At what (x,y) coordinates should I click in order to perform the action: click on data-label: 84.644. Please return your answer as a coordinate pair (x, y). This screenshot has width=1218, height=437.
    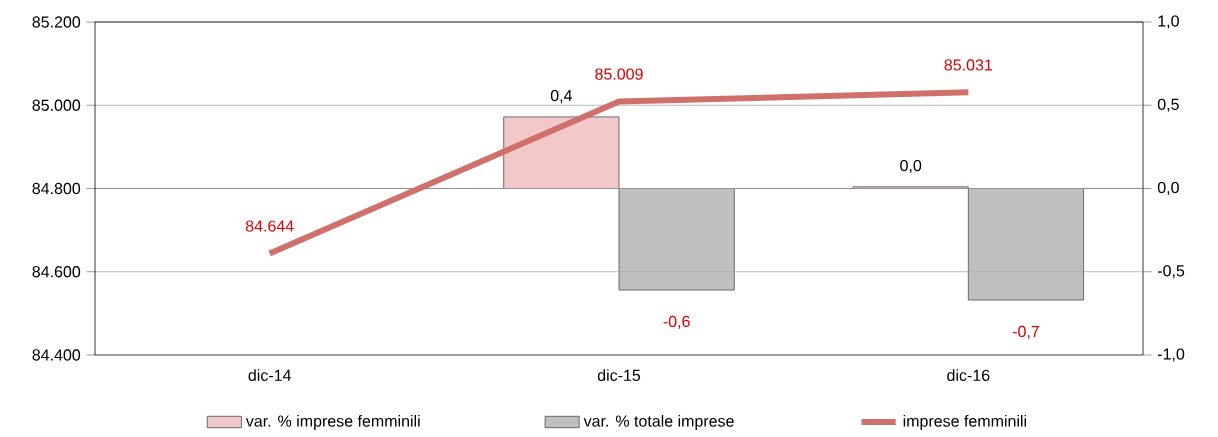
    Looking at the image, I should click on (269, 226).